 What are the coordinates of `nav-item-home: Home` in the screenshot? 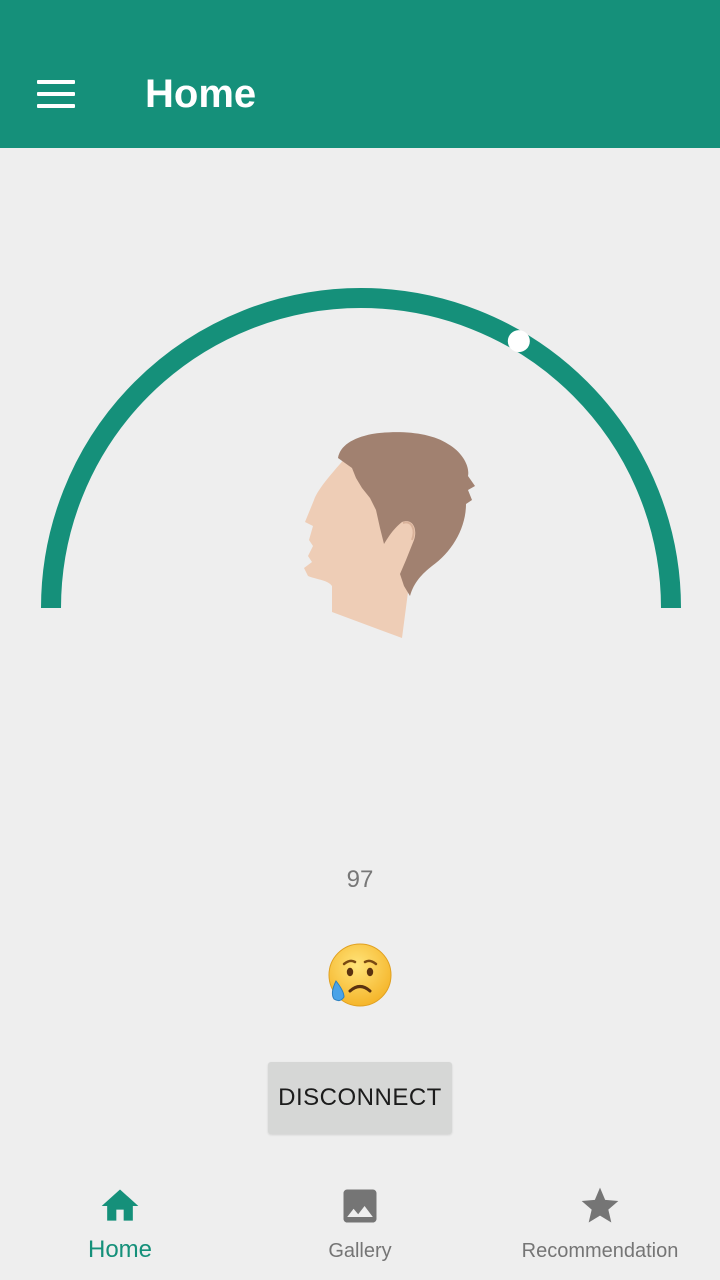 It's located at (120, 1225).